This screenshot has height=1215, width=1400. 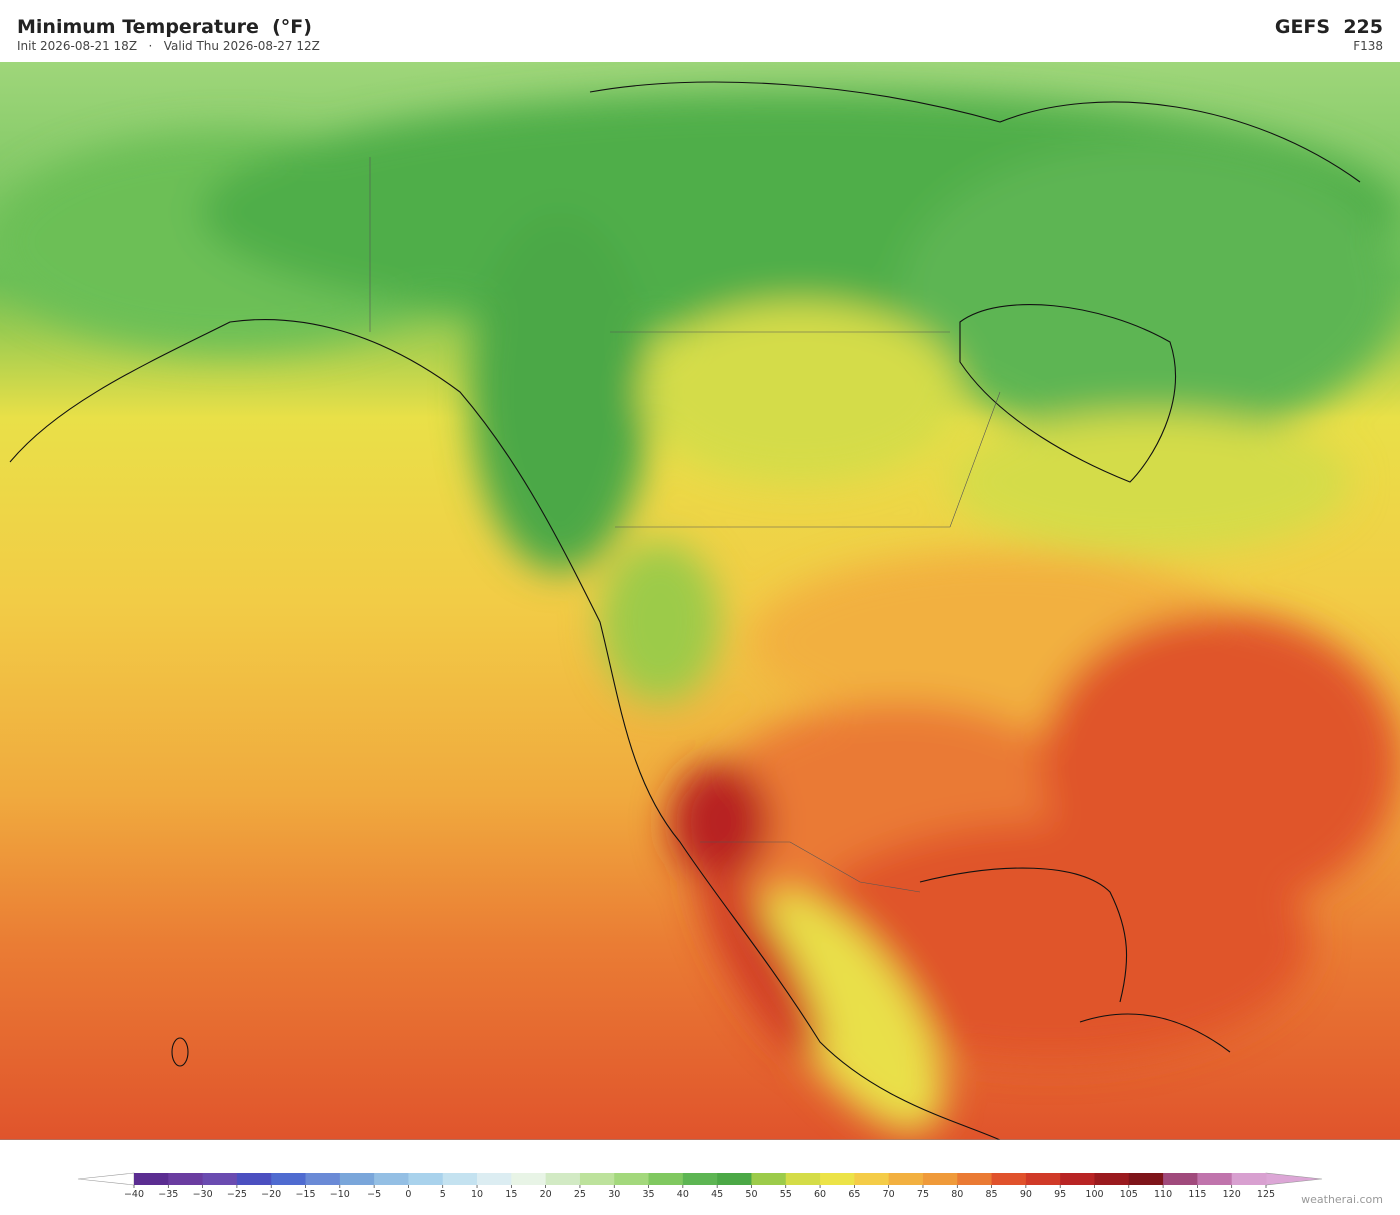 What do you see at coordinates (614, 1194) in the screenshot?
I see `colorbar-tick-label: 30` at bounding box center [614, 1194].